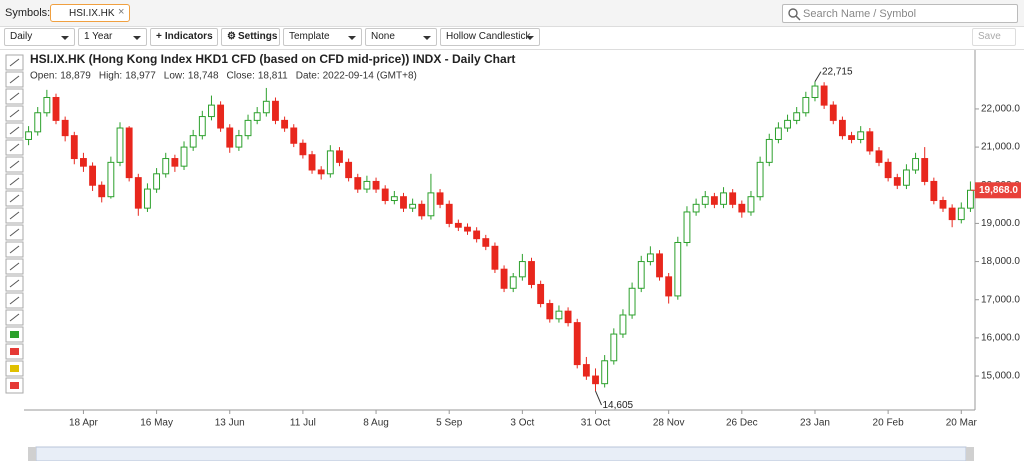 This screenshot has height=461, width=1024. Describe the element at coordinates (989, 36) in the screenshot. I see `button-label: Save` at that location.